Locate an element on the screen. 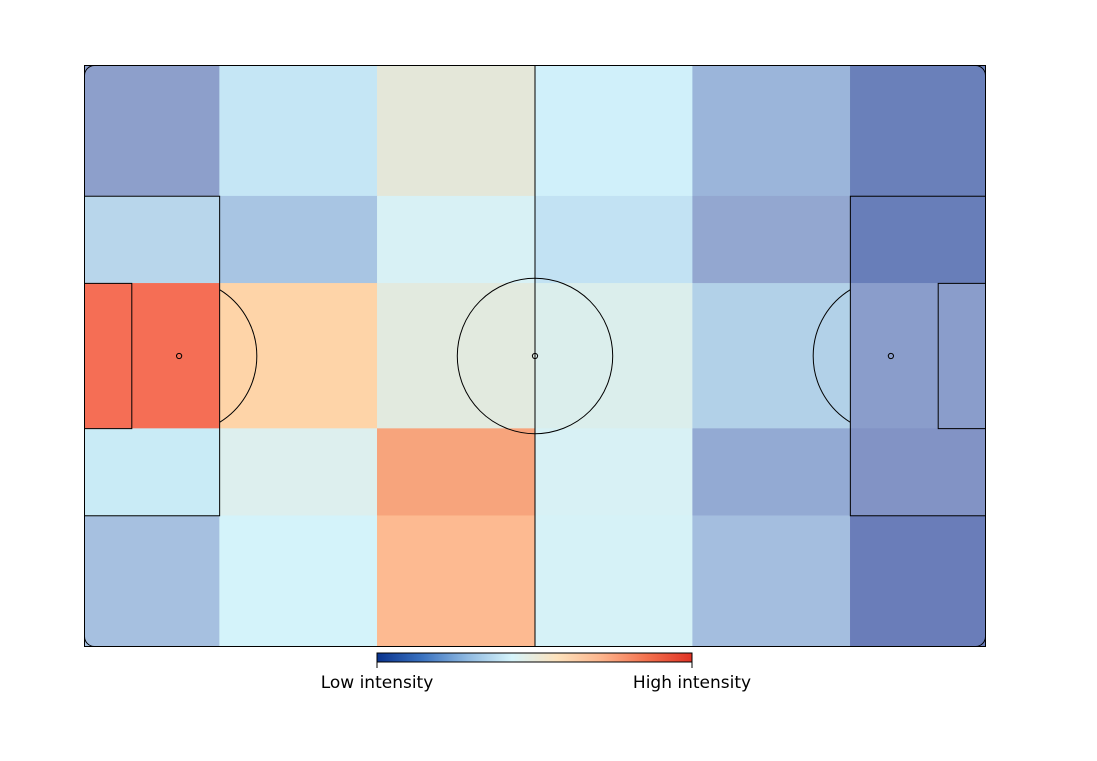 The width and height of the screenshot is (1097, 761). heatmap-cell-r0-c0 is located at coordinates (152, 131).